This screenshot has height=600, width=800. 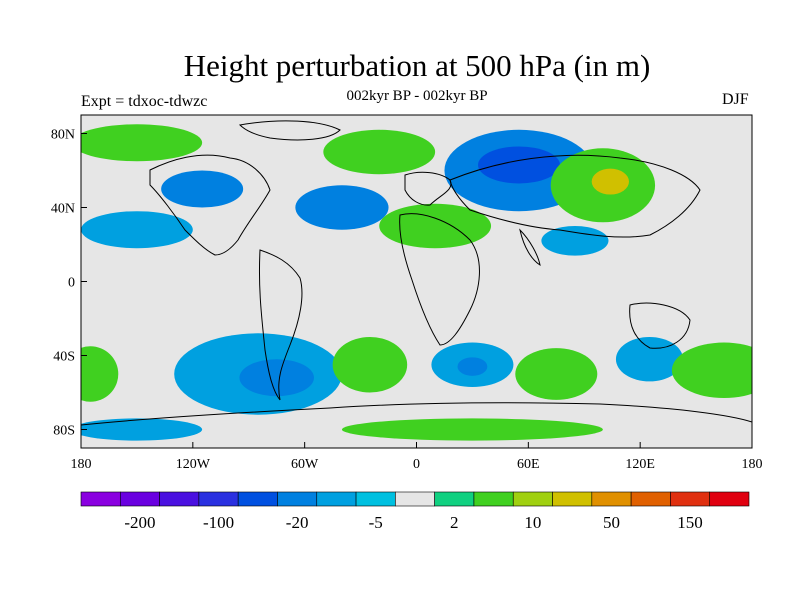 I want to click on colorbar-label: -100, so click(x=218, y=522).